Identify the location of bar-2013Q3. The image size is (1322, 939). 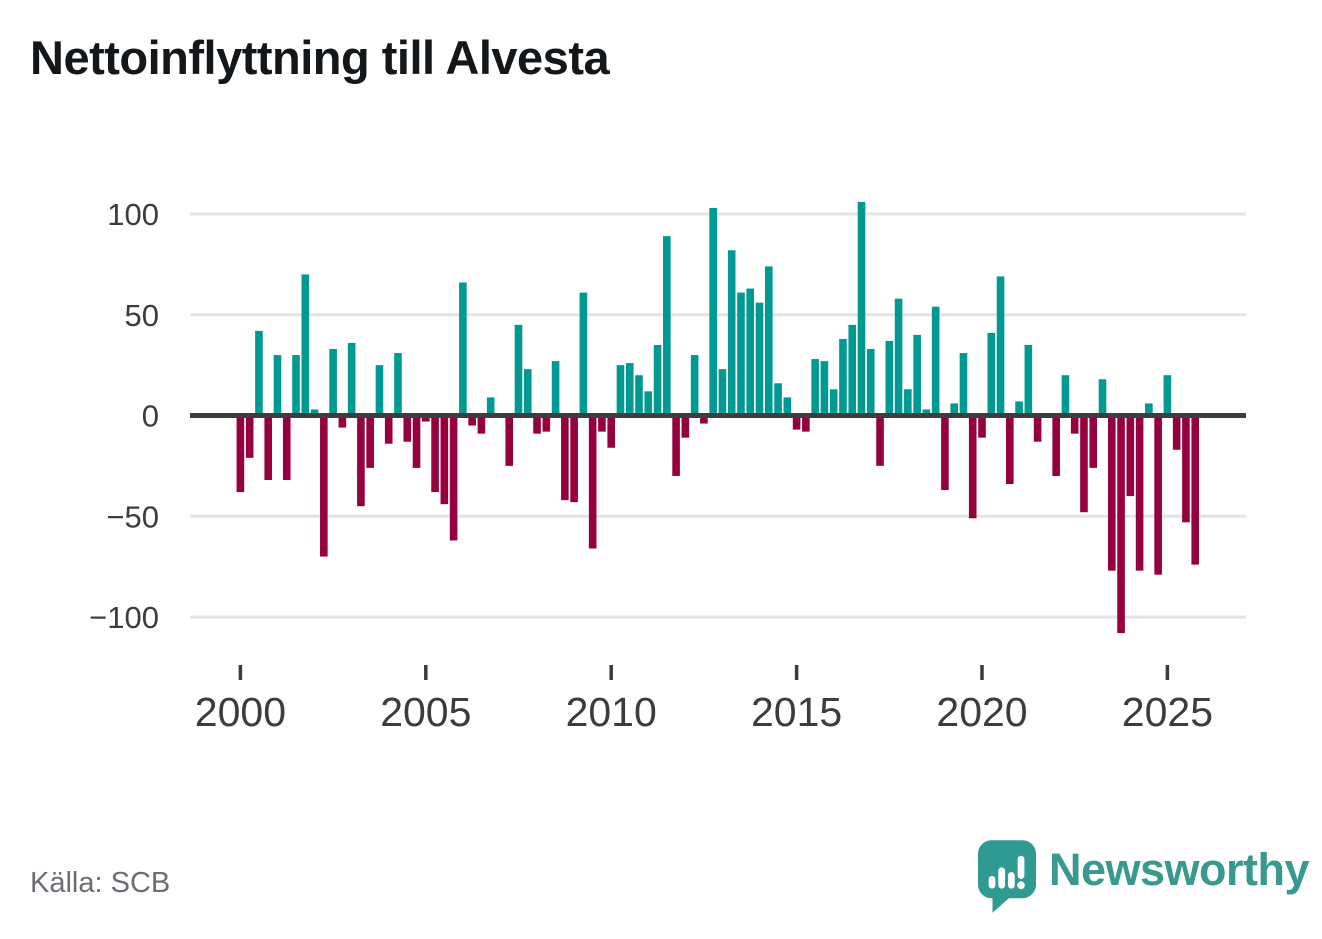
(741, 354).